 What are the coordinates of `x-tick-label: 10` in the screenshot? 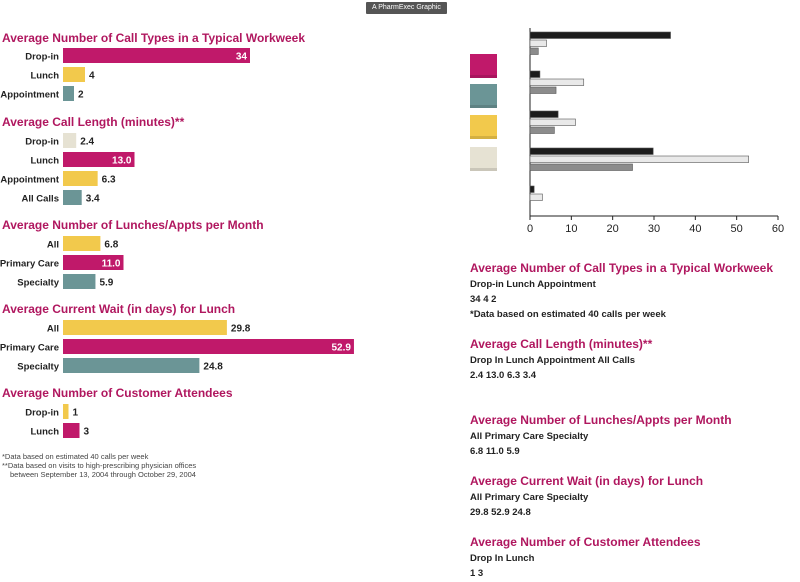 It's located at (571, 229).